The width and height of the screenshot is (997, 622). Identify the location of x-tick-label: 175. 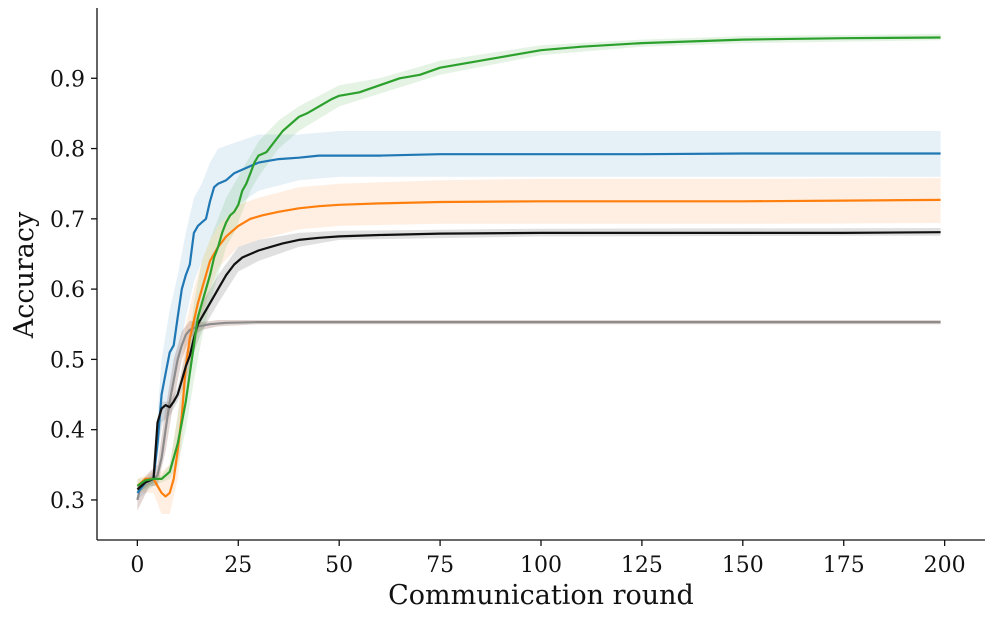
(844, 565).